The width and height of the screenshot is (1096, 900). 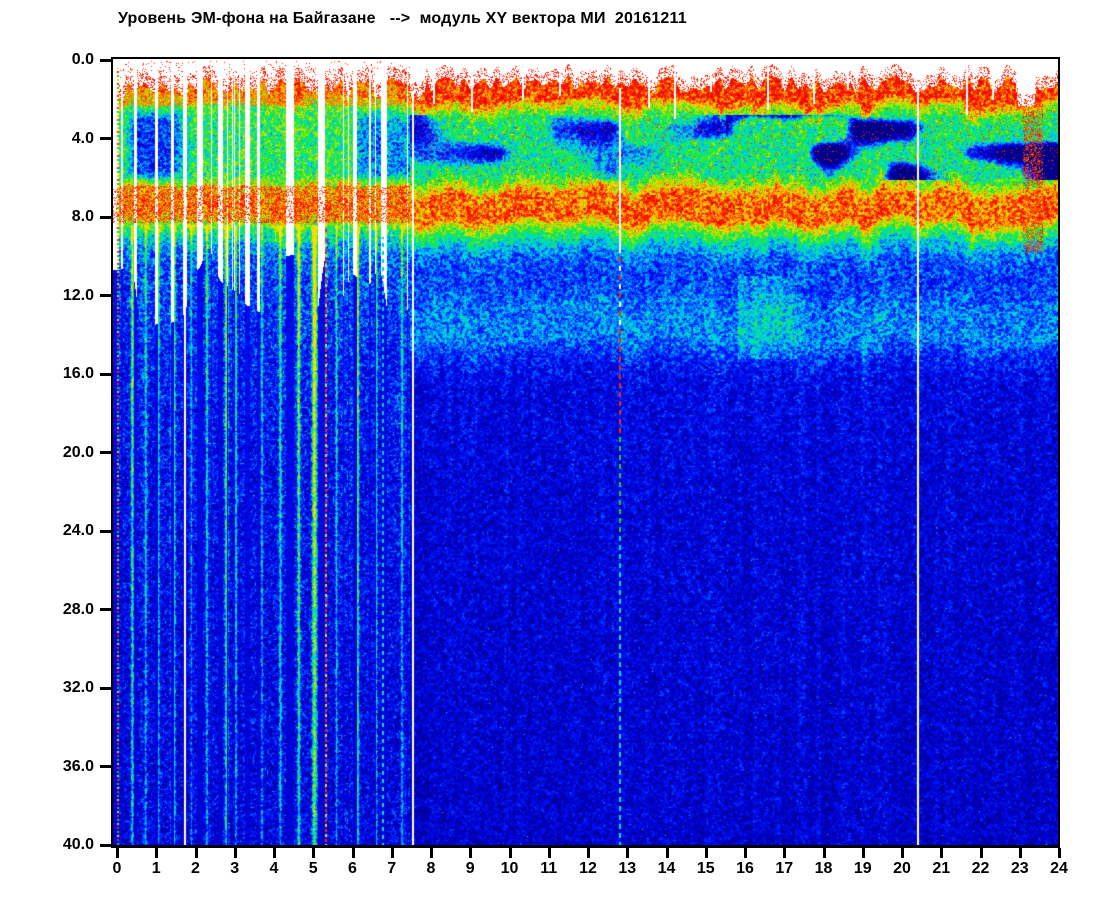 What do you see at coordinates (745, 868) in the screenshot?
I see `x-axis-tick-label: 16` at bounding box center [745, 868].